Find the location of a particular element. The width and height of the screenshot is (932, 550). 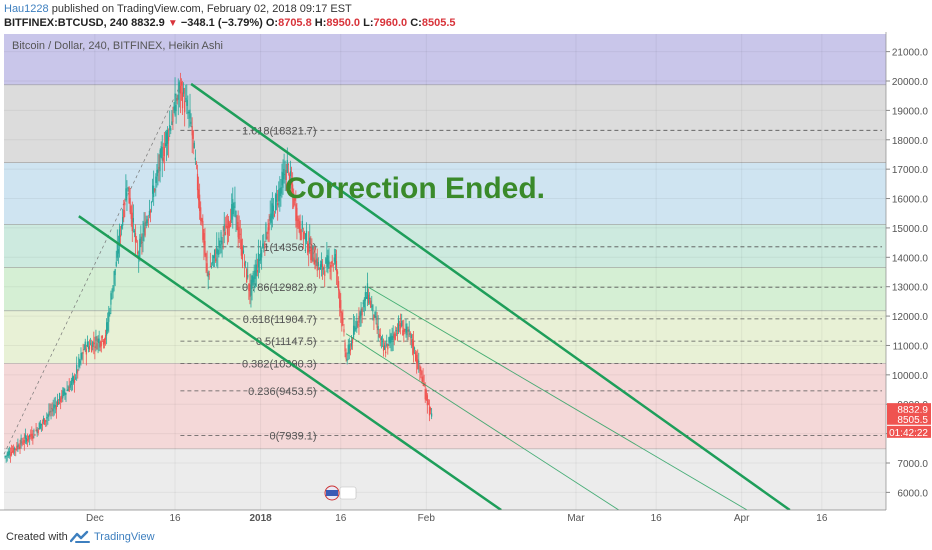

price-tick-label: 17000.0 is located at coordinates (910, 170).